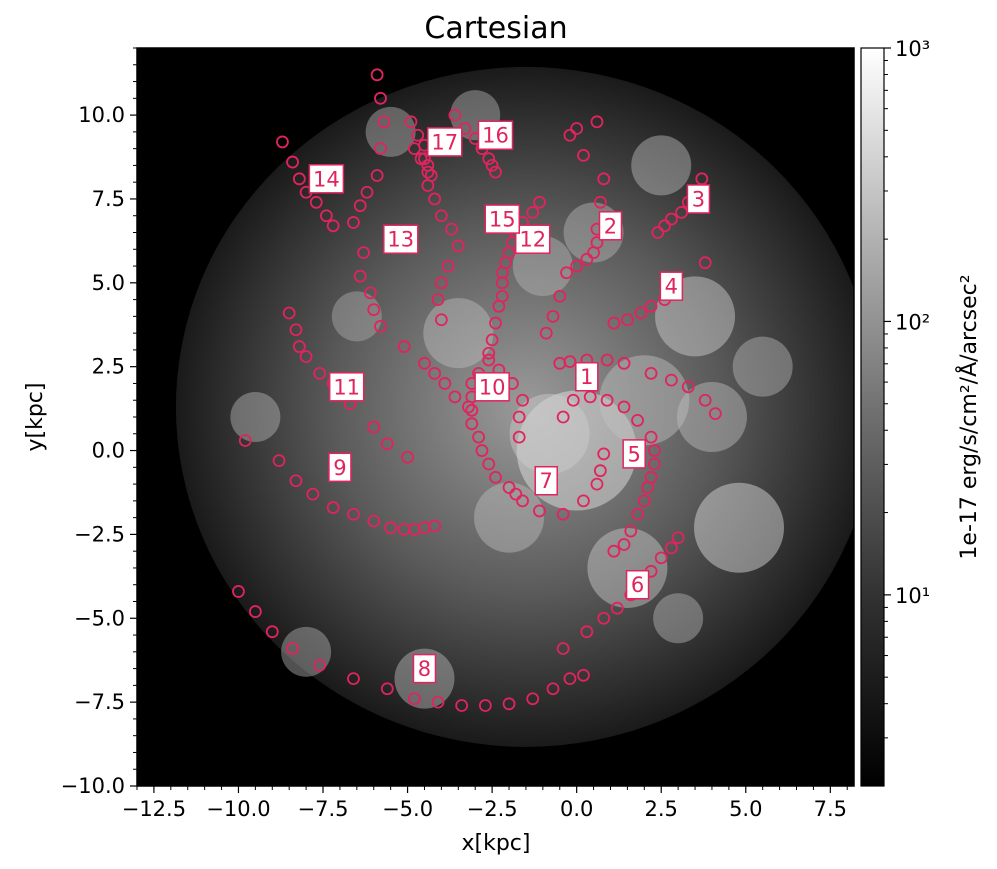 The width and height of the screenshot is (997, 869). I want to click on y-tick-label: −7.5, so click(99, 702).